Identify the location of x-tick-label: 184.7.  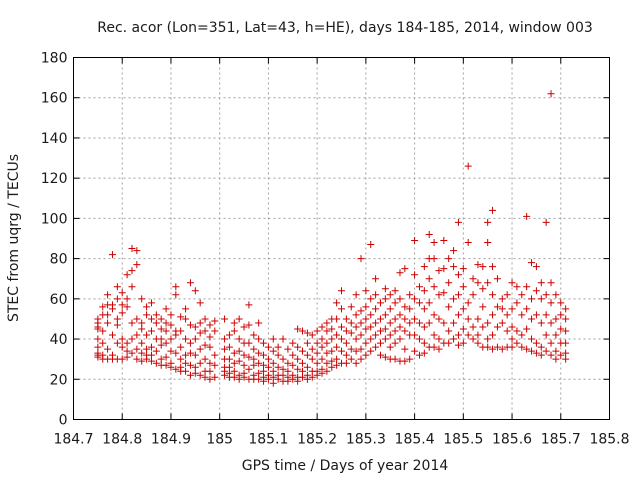
(73, 440).